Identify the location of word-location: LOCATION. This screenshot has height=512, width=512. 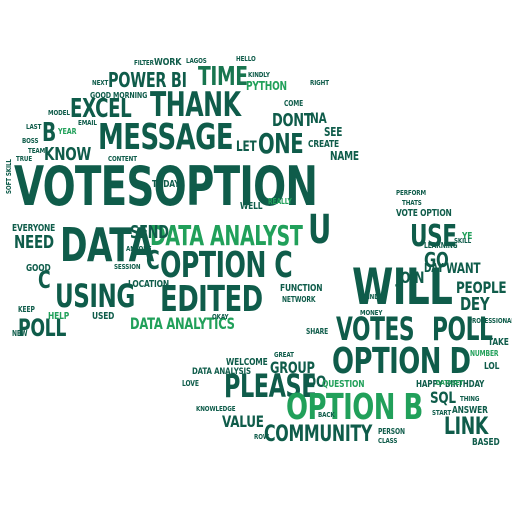
(148, 284).